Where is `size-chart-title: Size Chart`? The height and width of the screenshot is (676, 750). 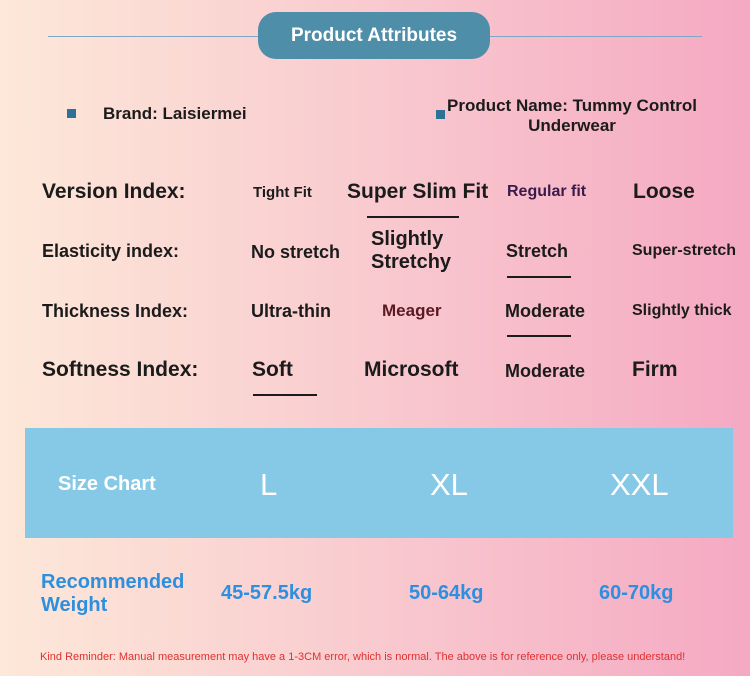
size-chart-title: Size Chart is located at coordinates (107, 484).